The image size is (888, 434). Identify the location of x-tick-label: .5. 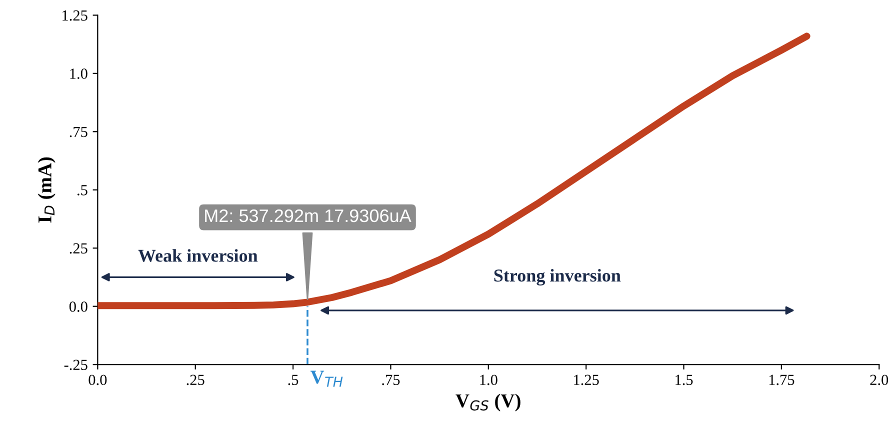
(293, 380).